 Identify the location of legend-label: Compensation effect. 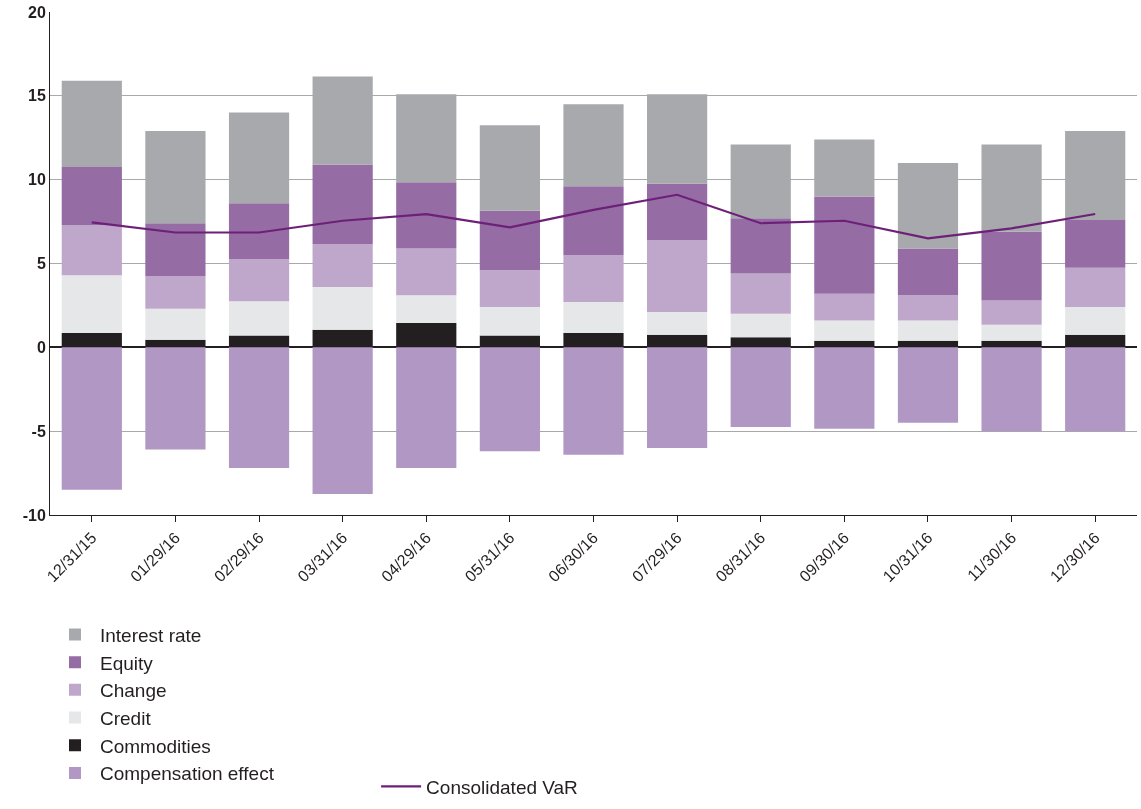
(187, 774).